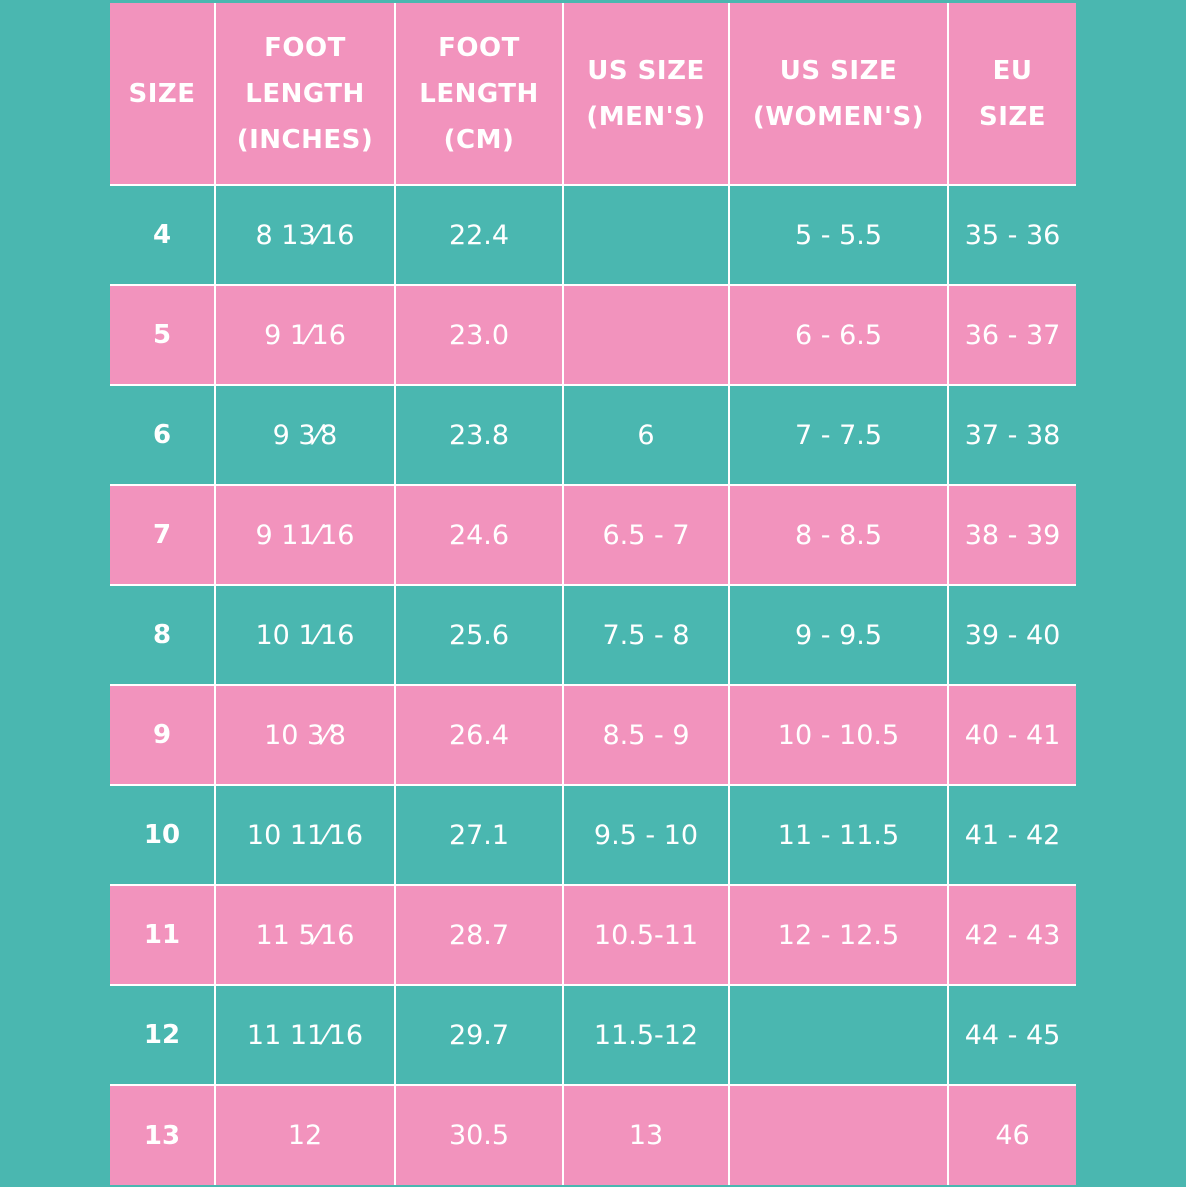  Describe the element at coordinates (163, 435) in the screenshot. I see `size-cell: 6` at that location.